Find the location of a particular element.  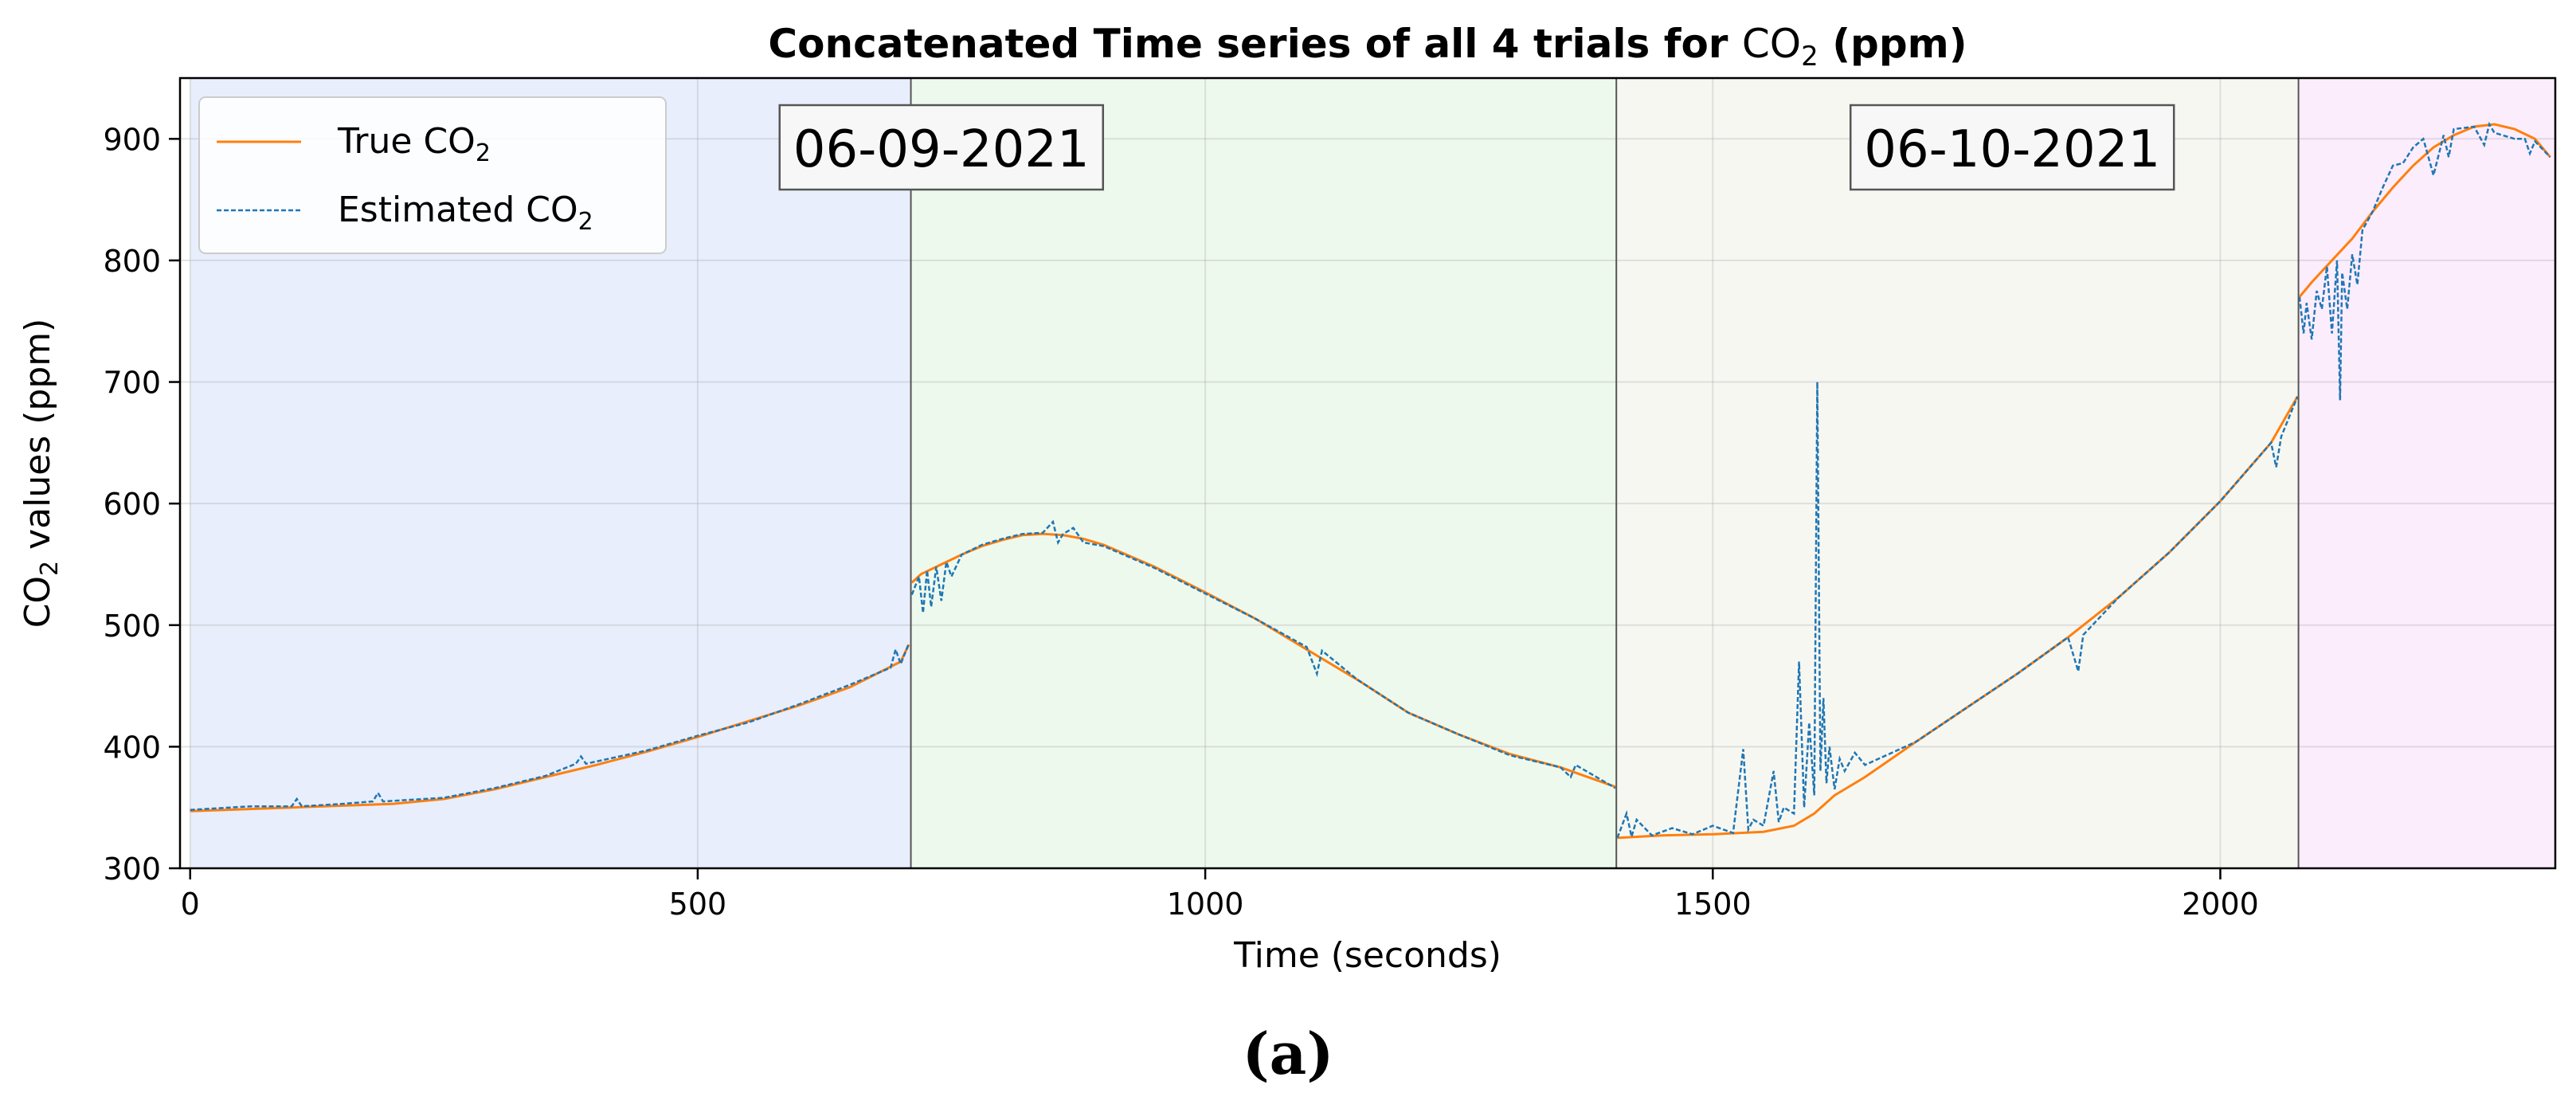

x-tick-label: 1000 is located at coordinates (1205, 904).